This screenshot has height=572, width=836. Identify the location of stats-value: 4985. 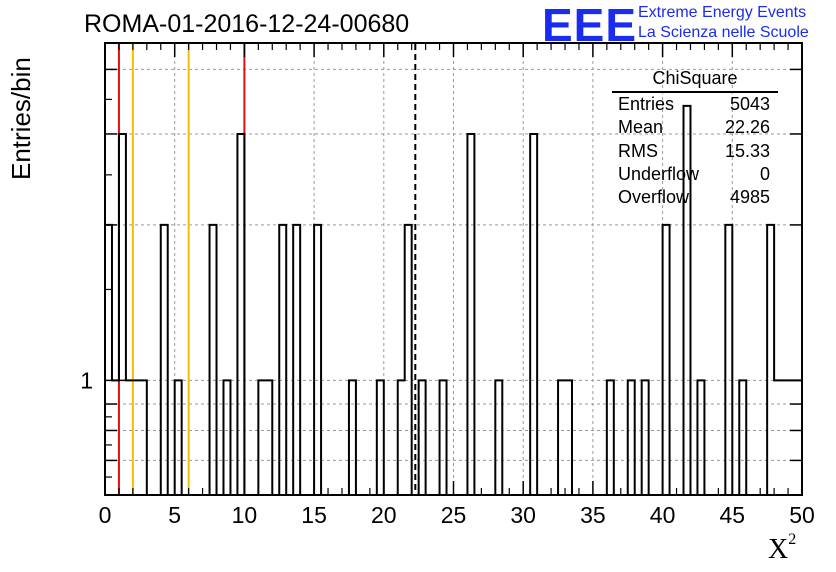
(749, 197).